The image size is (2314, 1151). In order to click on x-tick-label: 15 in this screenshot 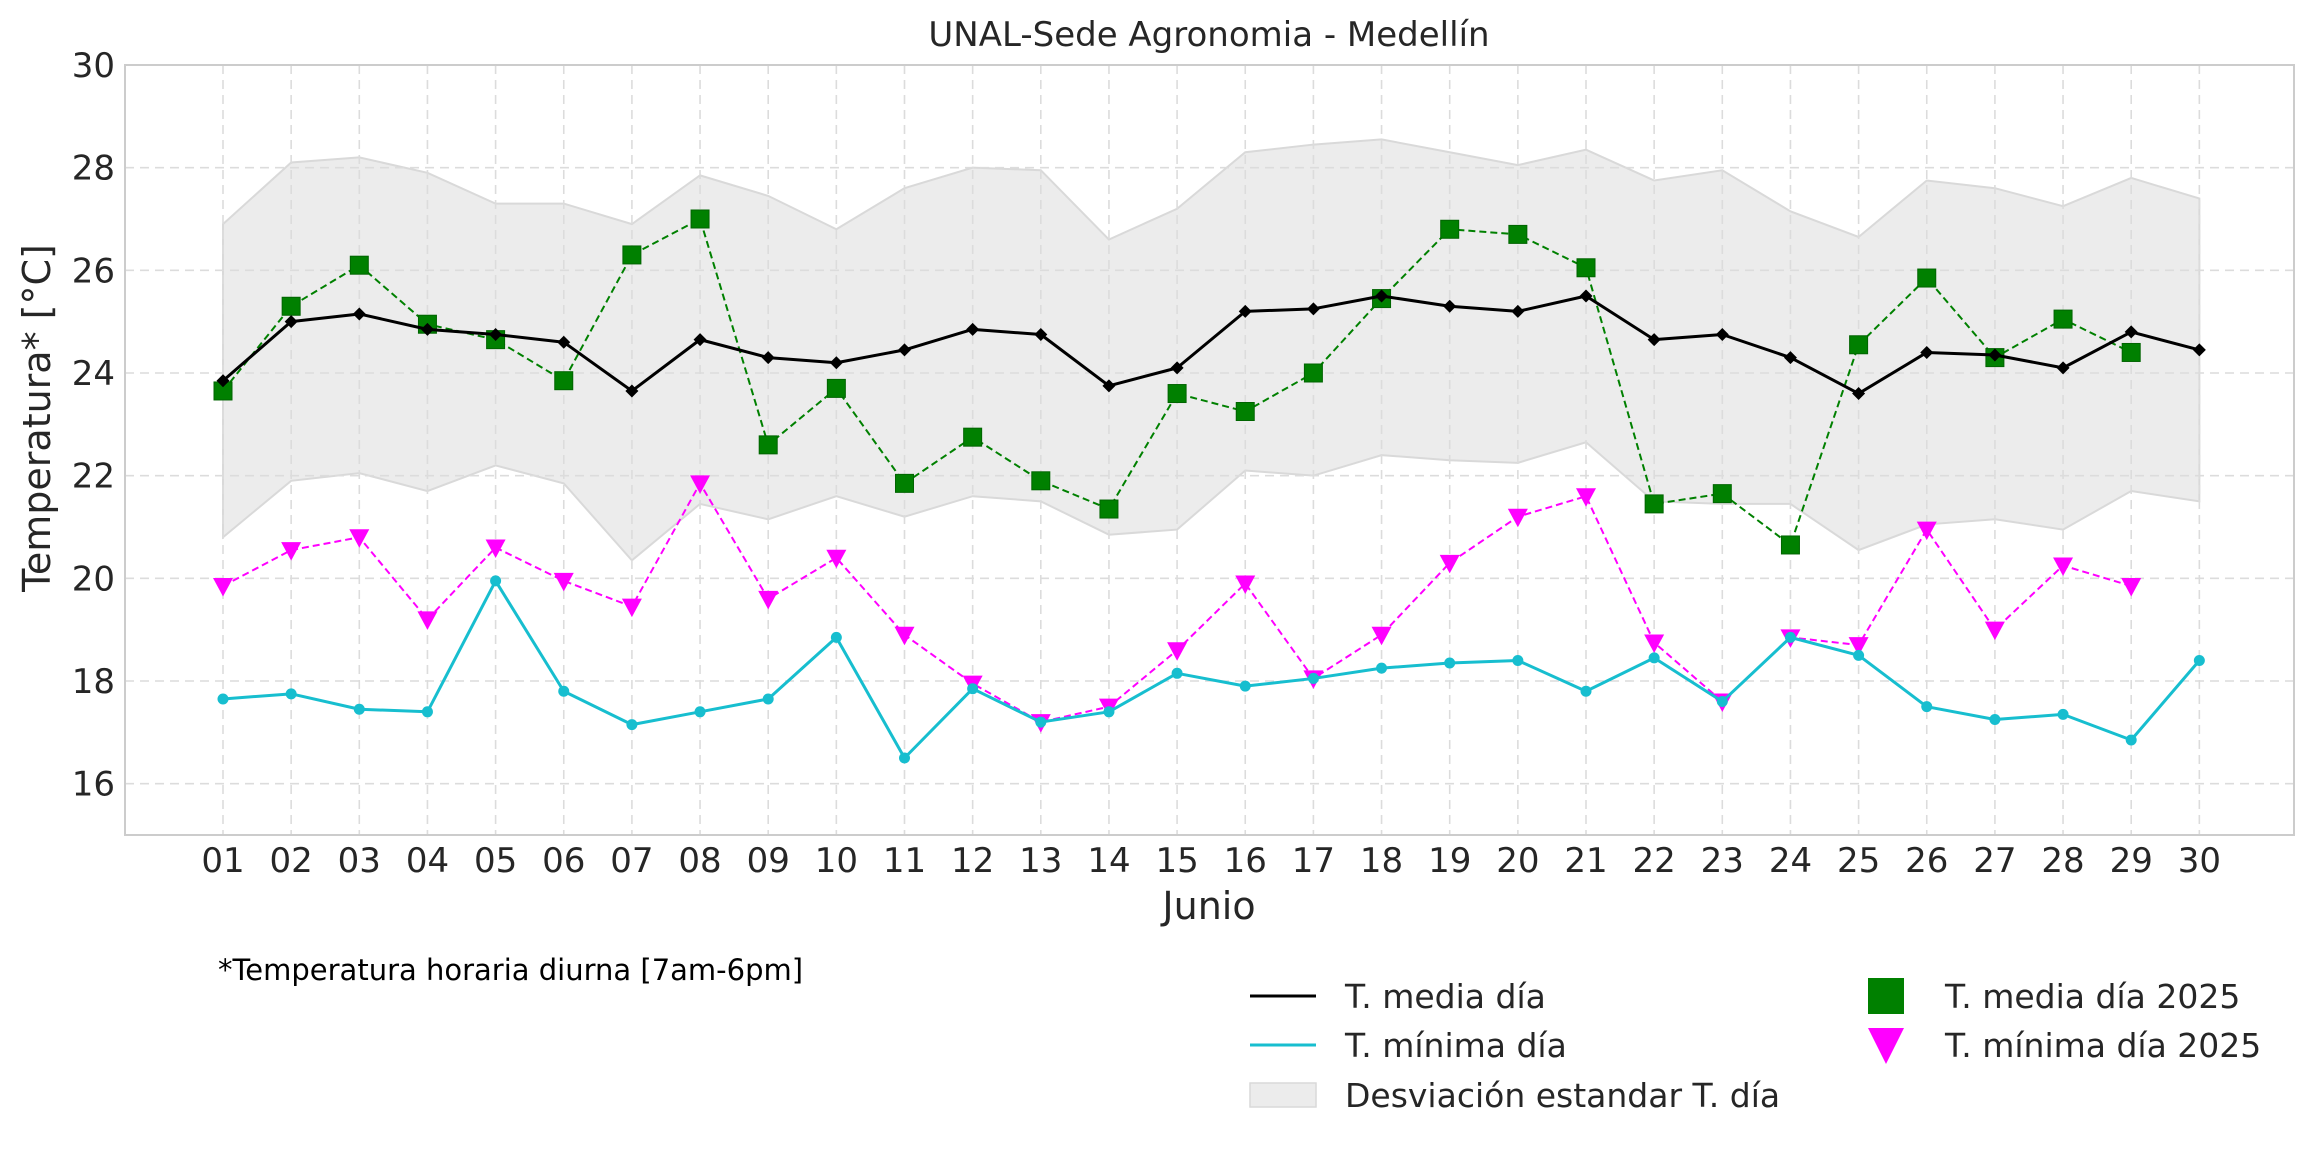, I will do `click(1176, 861)`.